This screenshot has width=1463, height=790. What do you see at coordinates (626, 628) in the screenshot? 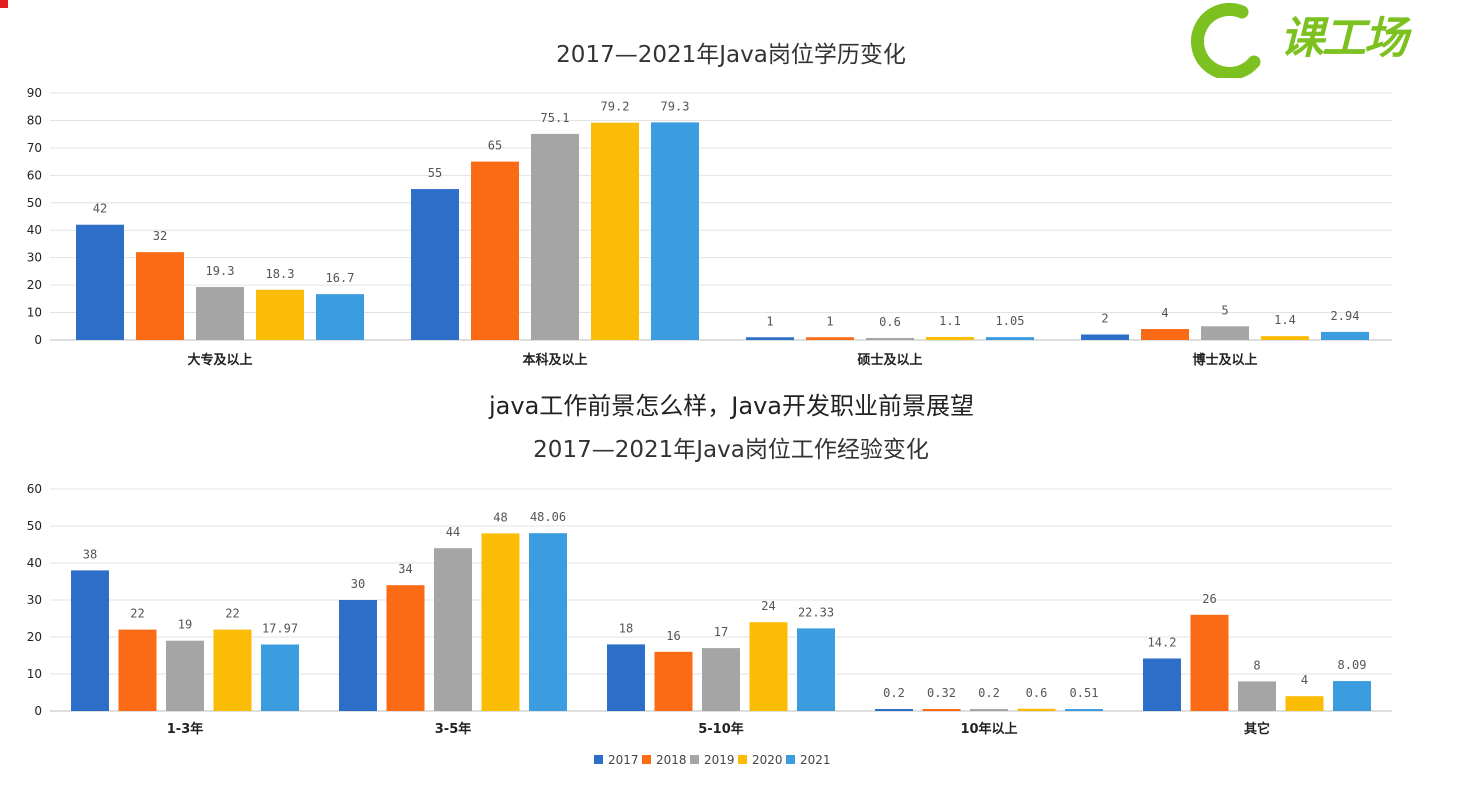
I see `data-label: 18` at bounding box center [626, 628].